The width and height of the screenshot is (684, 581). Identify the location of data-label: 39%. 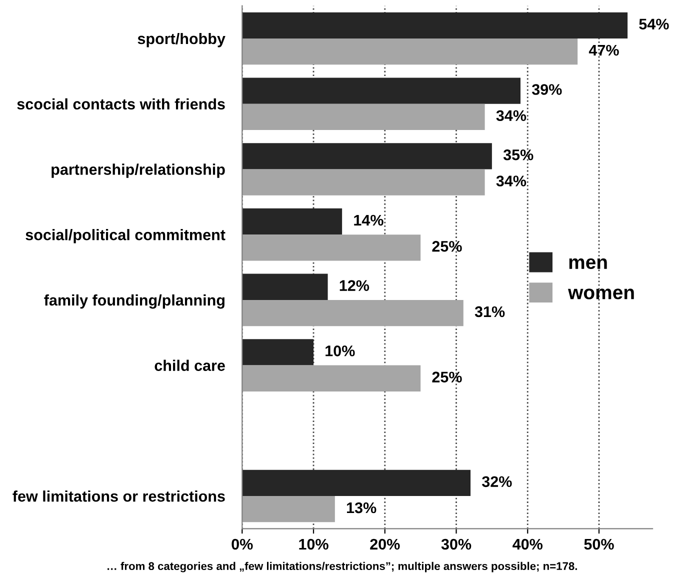
(547, 89).